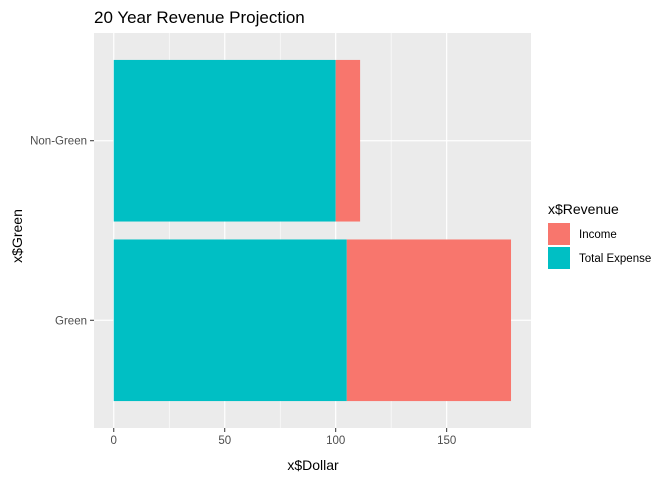 The height and width of the screenshot is (480, 672). Describe the element at coordinates (224, 441) in the screenshot. I see `x-tick-label: 50` at that location.